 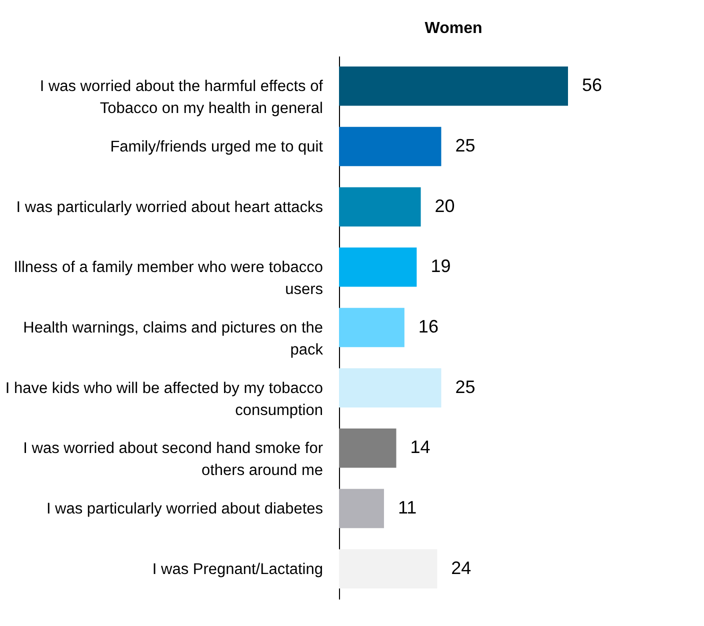 I want to click on data-label: 19, so click(x=440, y=266).